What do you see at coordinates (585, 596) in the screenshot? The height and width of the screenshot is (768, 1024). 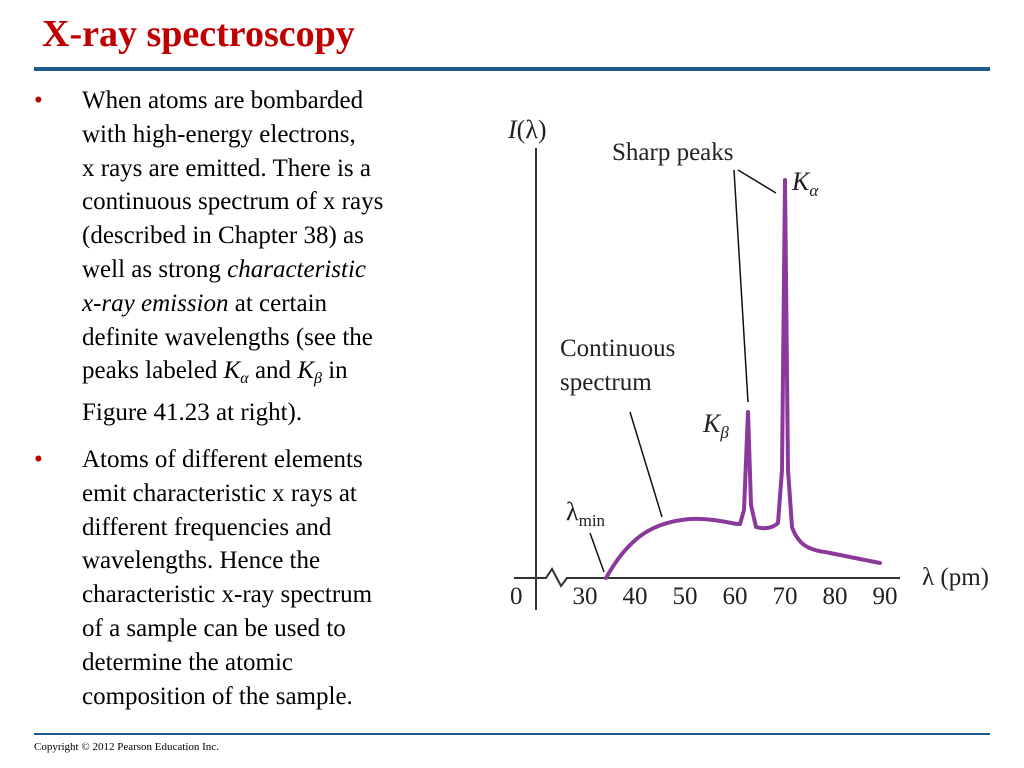 I see `x-tick-label: 30` at bounding box center [585, 596].